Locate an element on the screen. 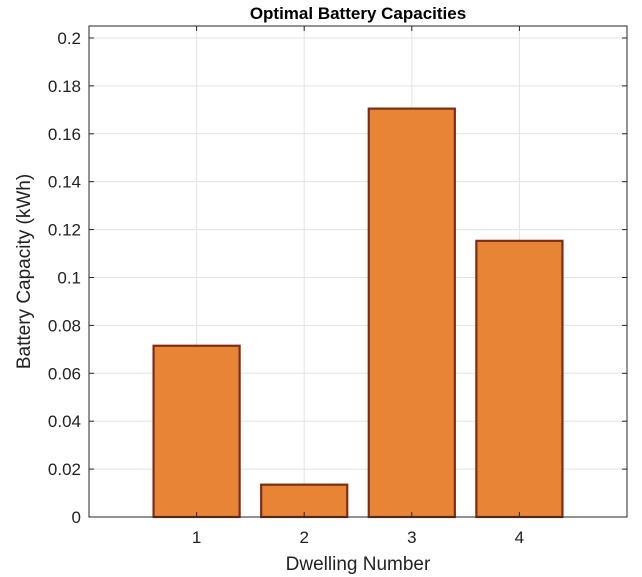  y-tick-label: 0.14 is located at coordinates (64, 182).